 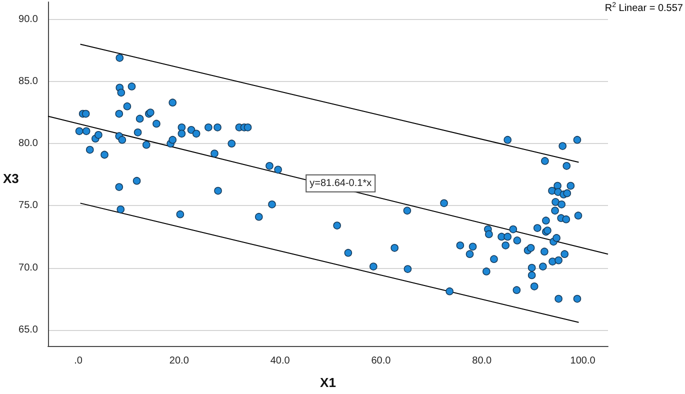 I want to click on annotation: y=81.64-0.1*x, so click(x=341, y=183).